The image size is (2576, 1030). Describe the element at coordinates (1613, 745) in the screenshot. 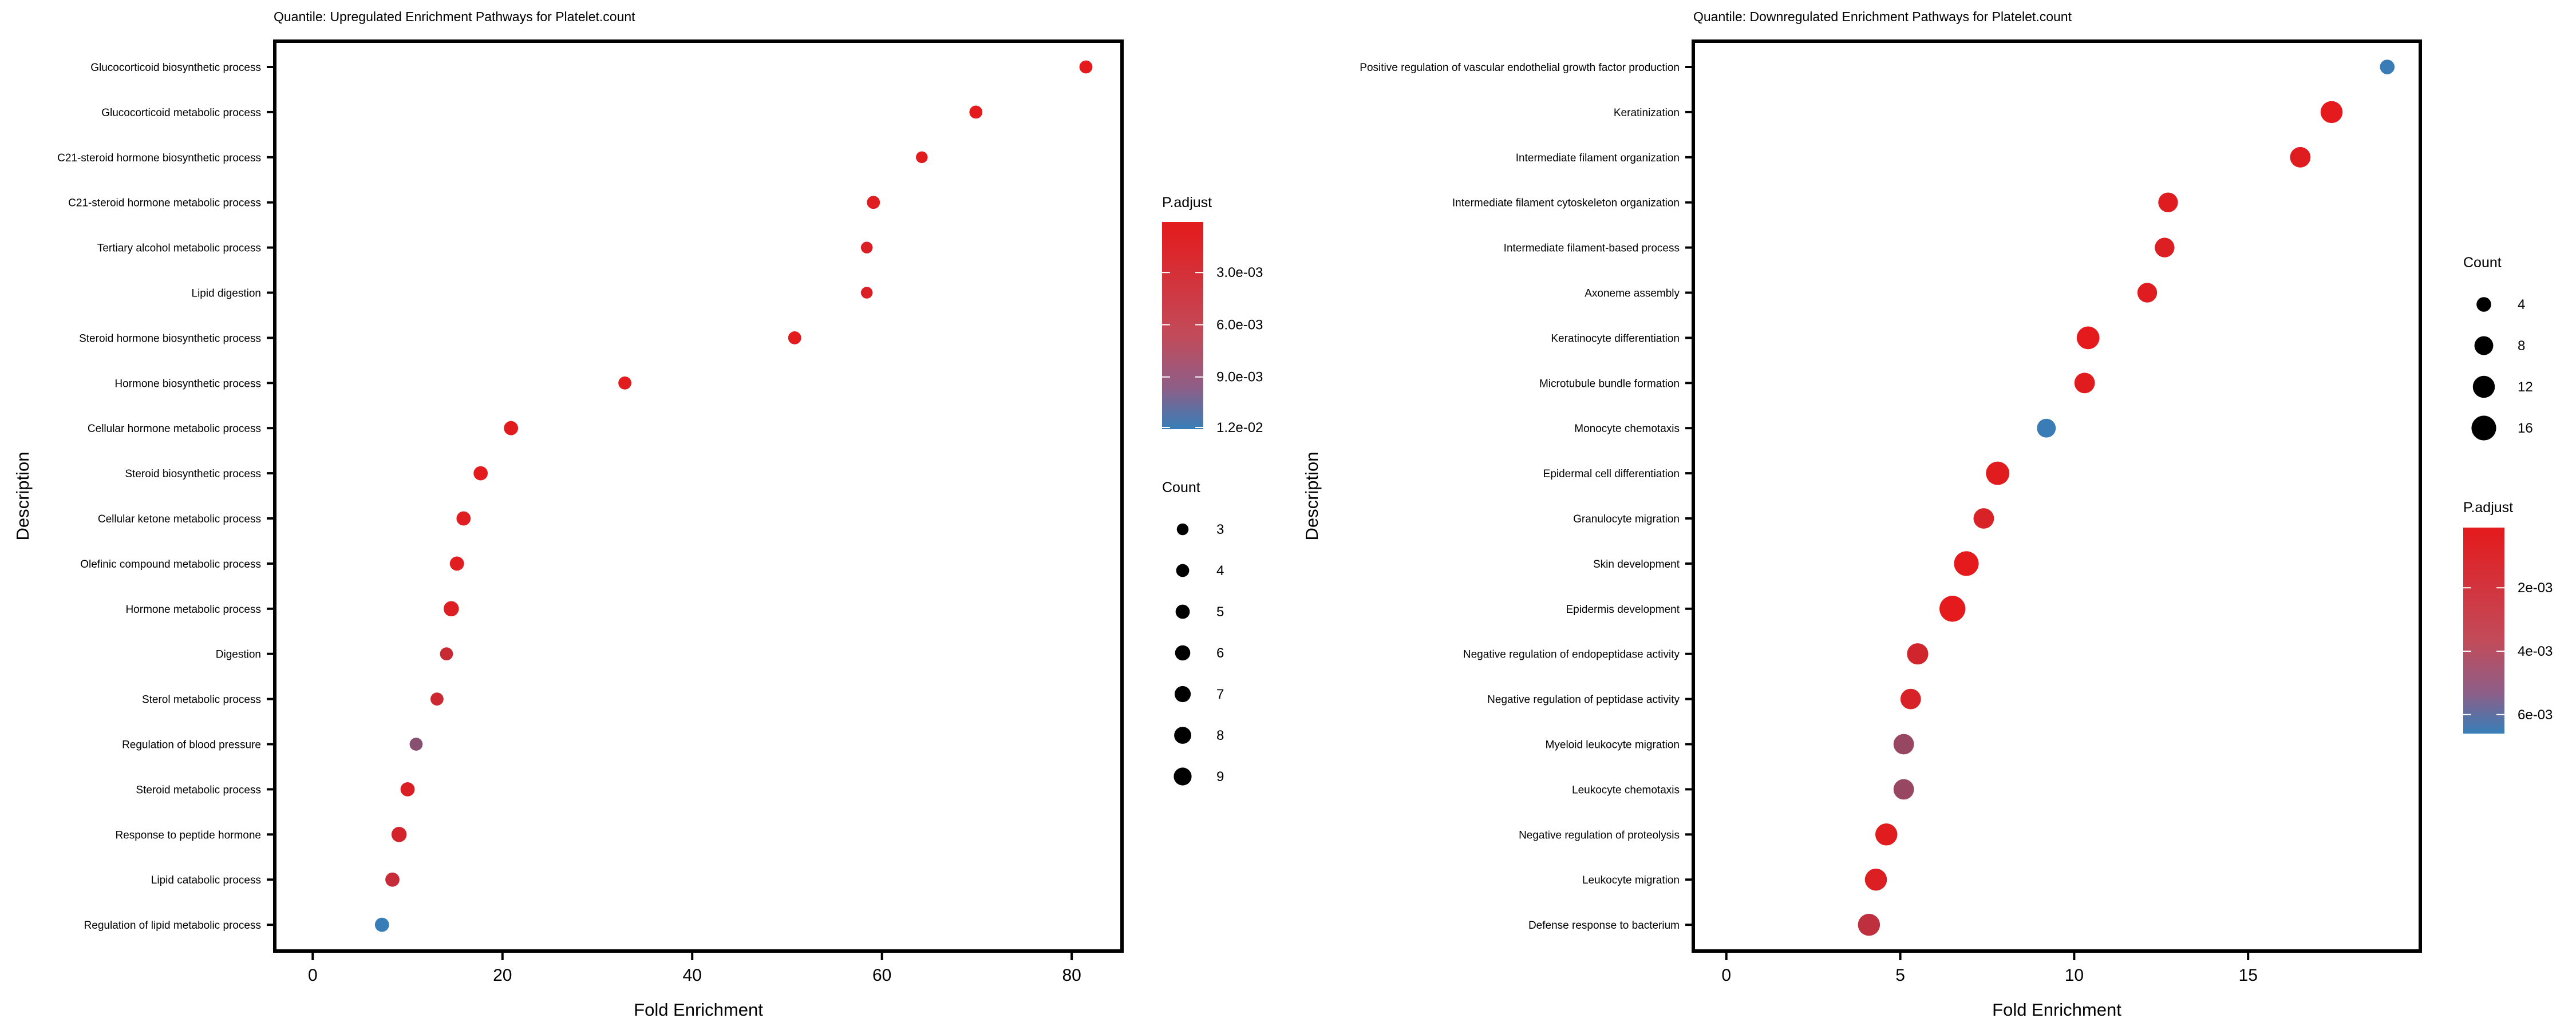

I see `y-tick-label: Myeloid leukocyte migration` at that location.